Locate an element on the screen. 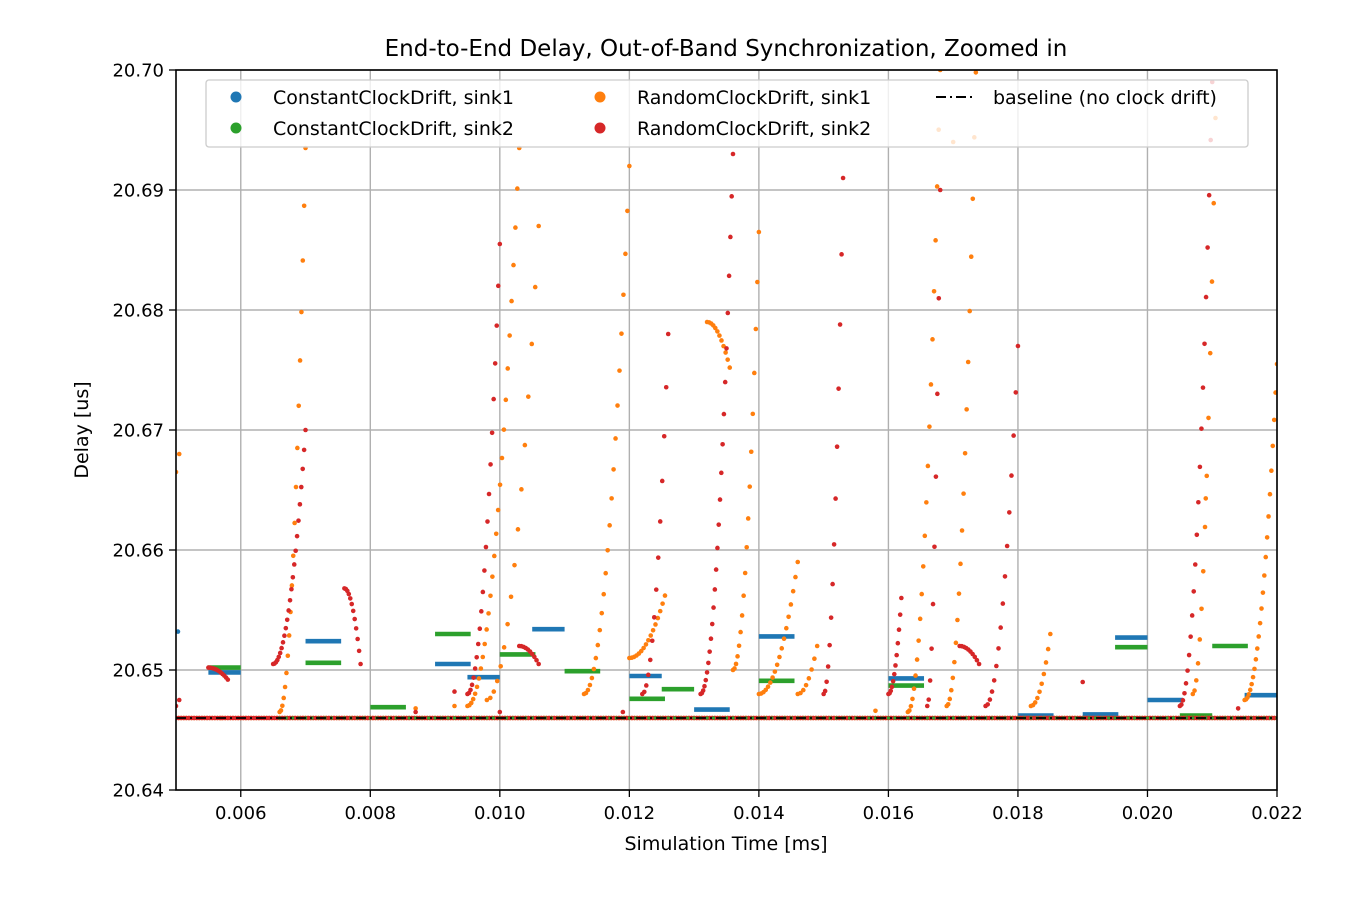 The image size is (1350, 900). legend-marker-constant-sink2 is located at coordinates (236, 128).